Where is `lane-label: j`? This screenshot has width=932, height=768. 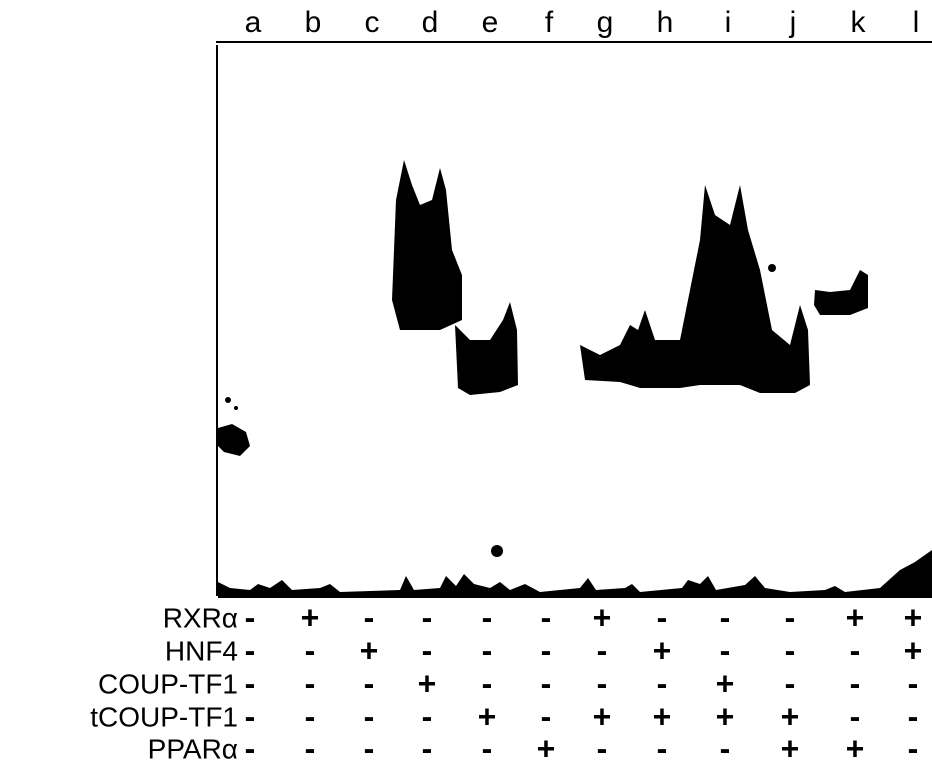
lane-label: j is located at coordinates (793, 22).